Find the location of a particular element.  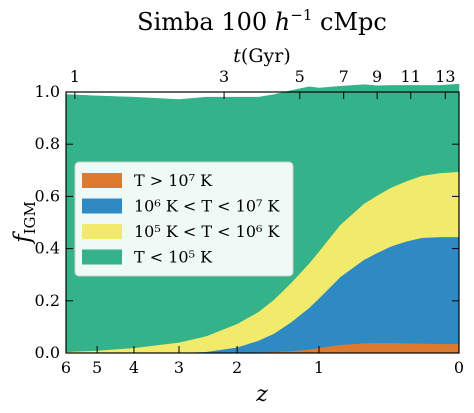

top-tick-label: 7 is located at coordinates (344, 76).